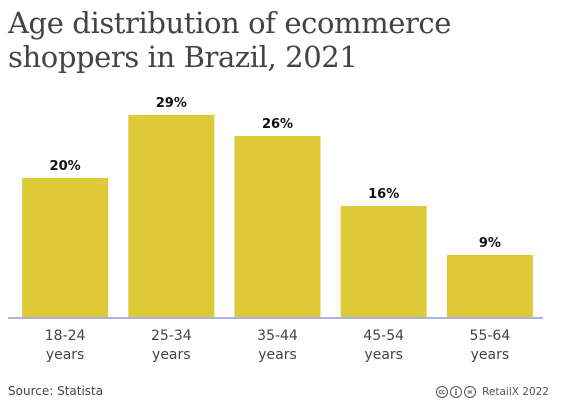 The width and height of the screenshot is (561, 414). I want to click on credit: RetailX 2022, so click(492, 392).